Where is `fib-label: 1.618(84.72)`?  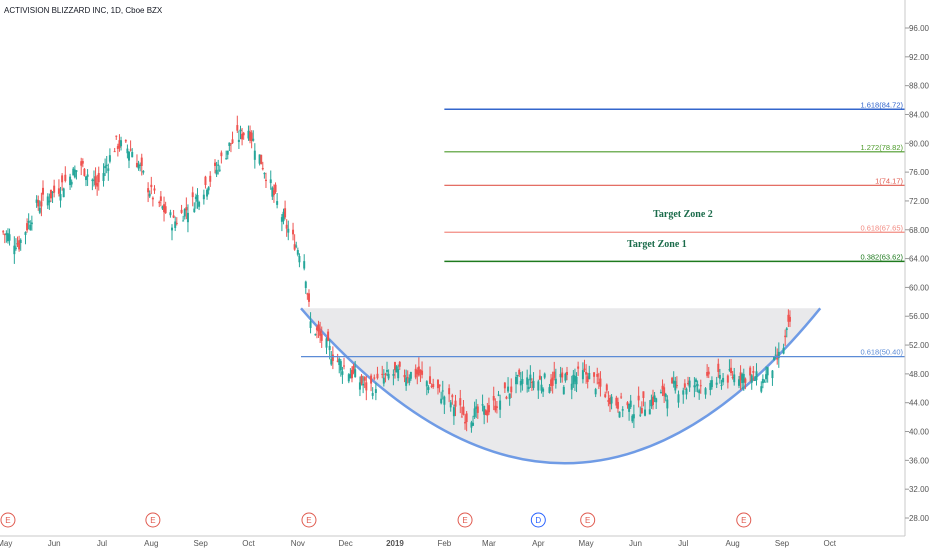
fib-label: 1.618(84.72) is located at coordinates (881, 104).